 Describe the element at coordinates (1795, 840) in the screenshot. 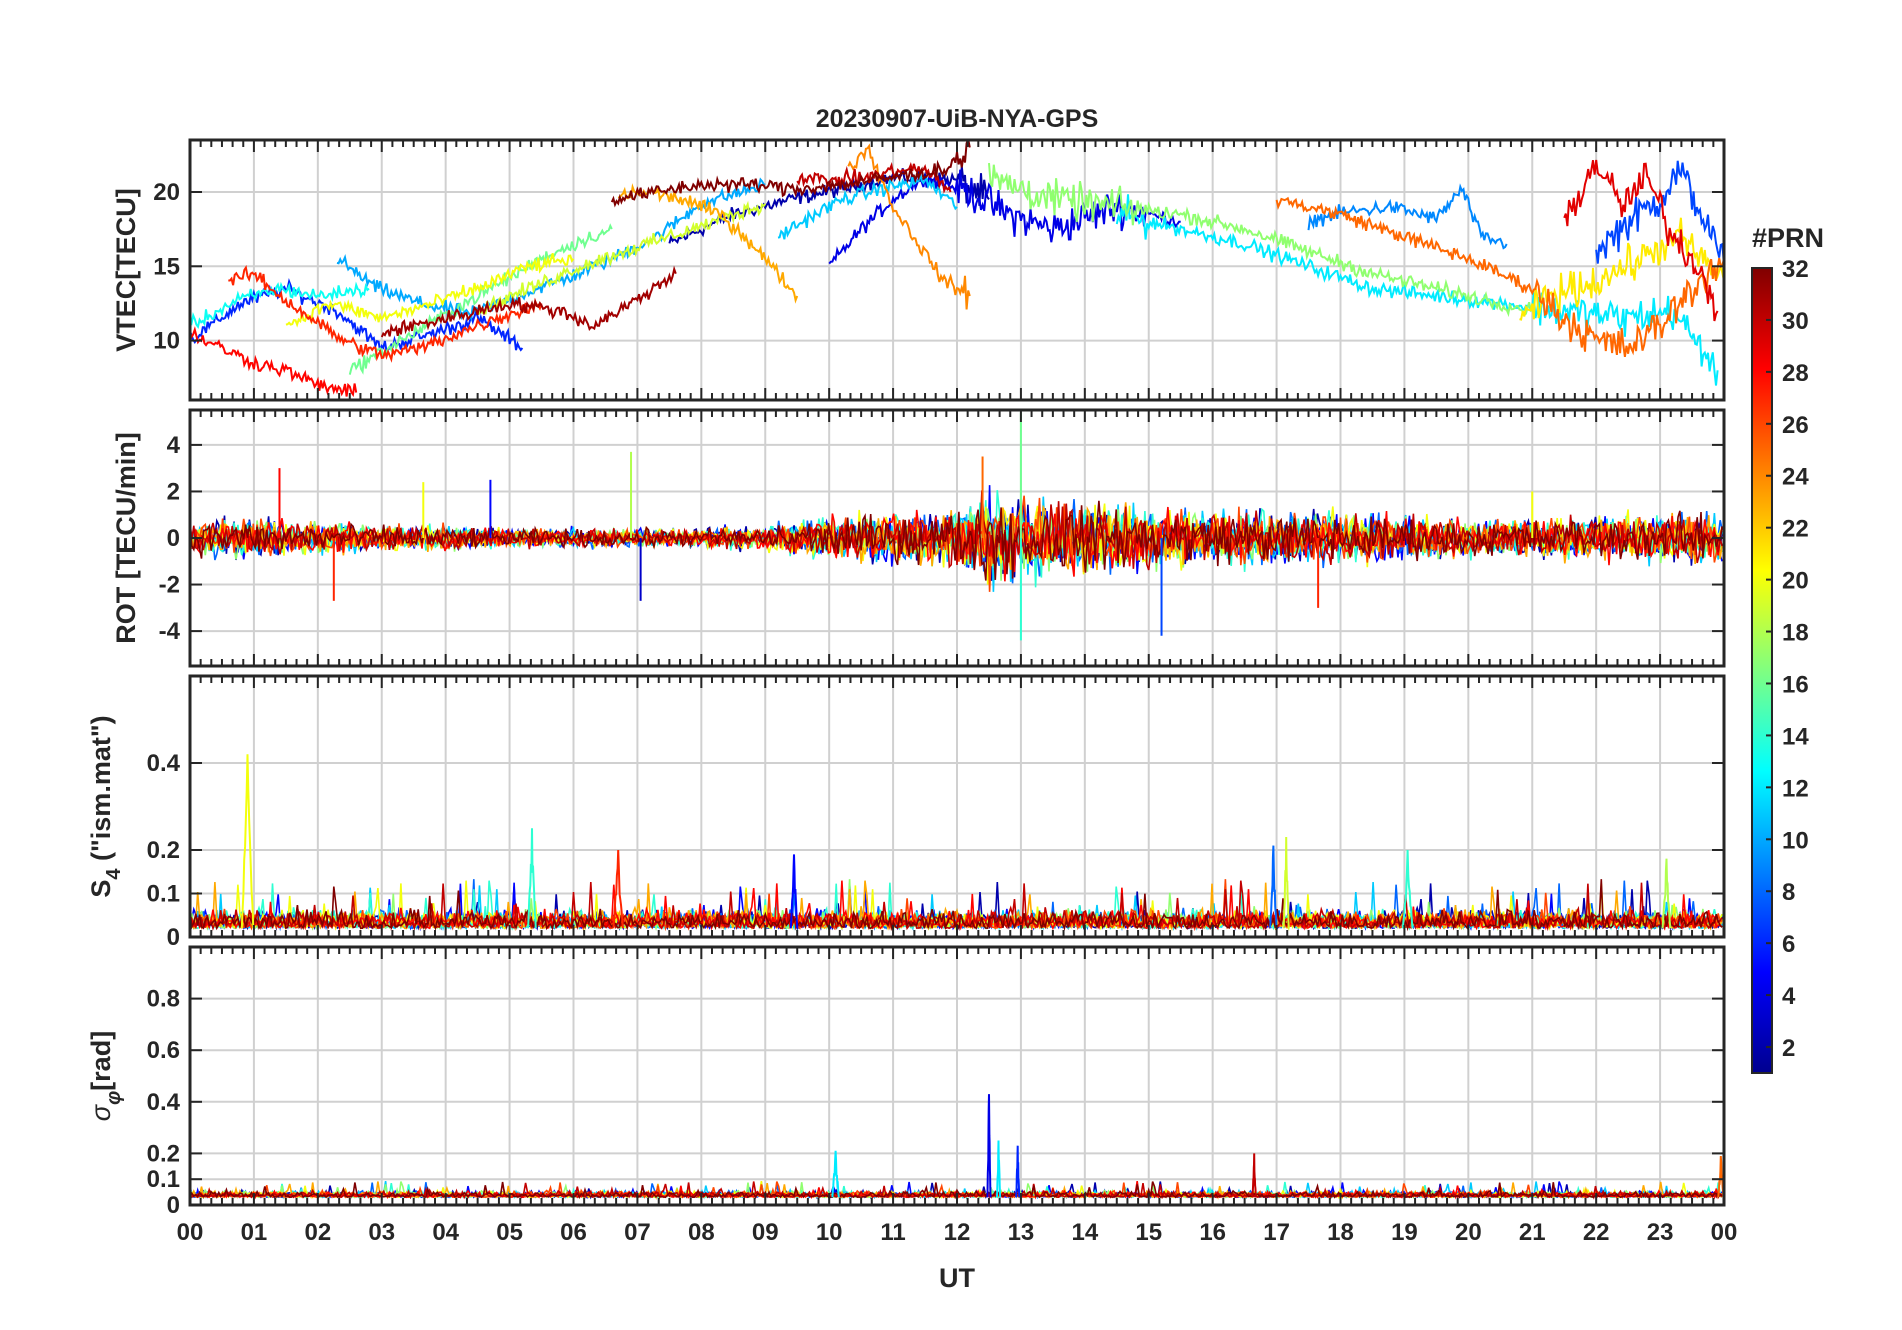

I see `colorbar-tick-label: 10` at that location.